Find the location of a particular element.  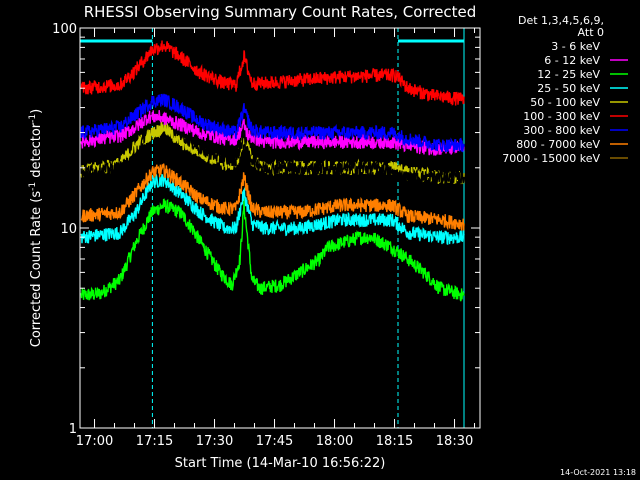

legend-label: 7000 - 15000 keV is located at coordinates (551, 158).